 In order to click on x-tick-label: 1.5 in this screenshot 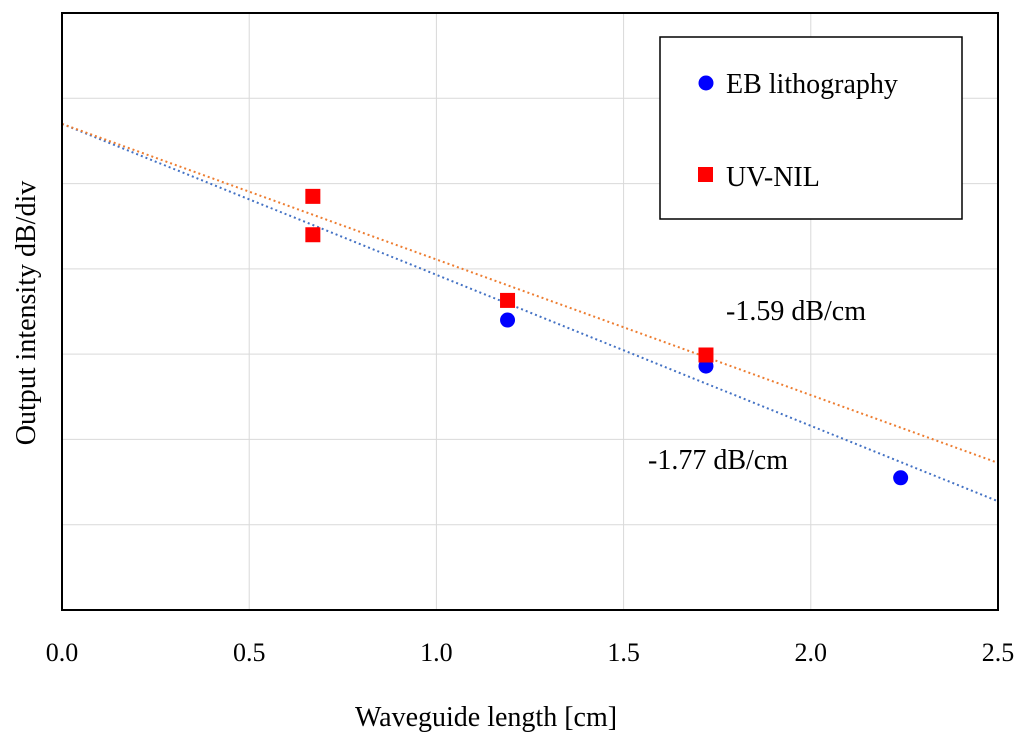, I will do `click(623, 652)`.